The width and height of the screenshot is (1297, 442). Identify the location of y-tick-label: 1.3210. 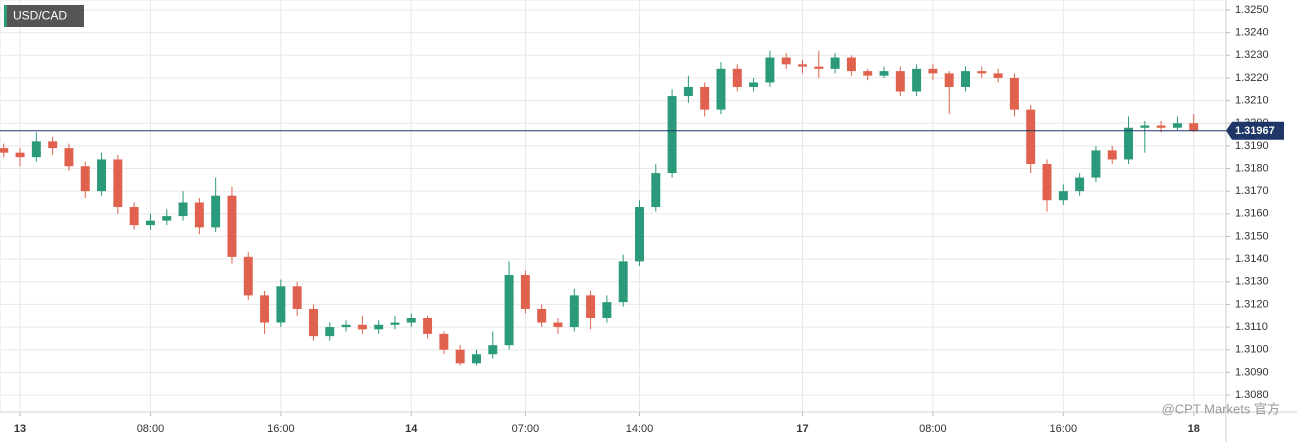
(1252, 100).